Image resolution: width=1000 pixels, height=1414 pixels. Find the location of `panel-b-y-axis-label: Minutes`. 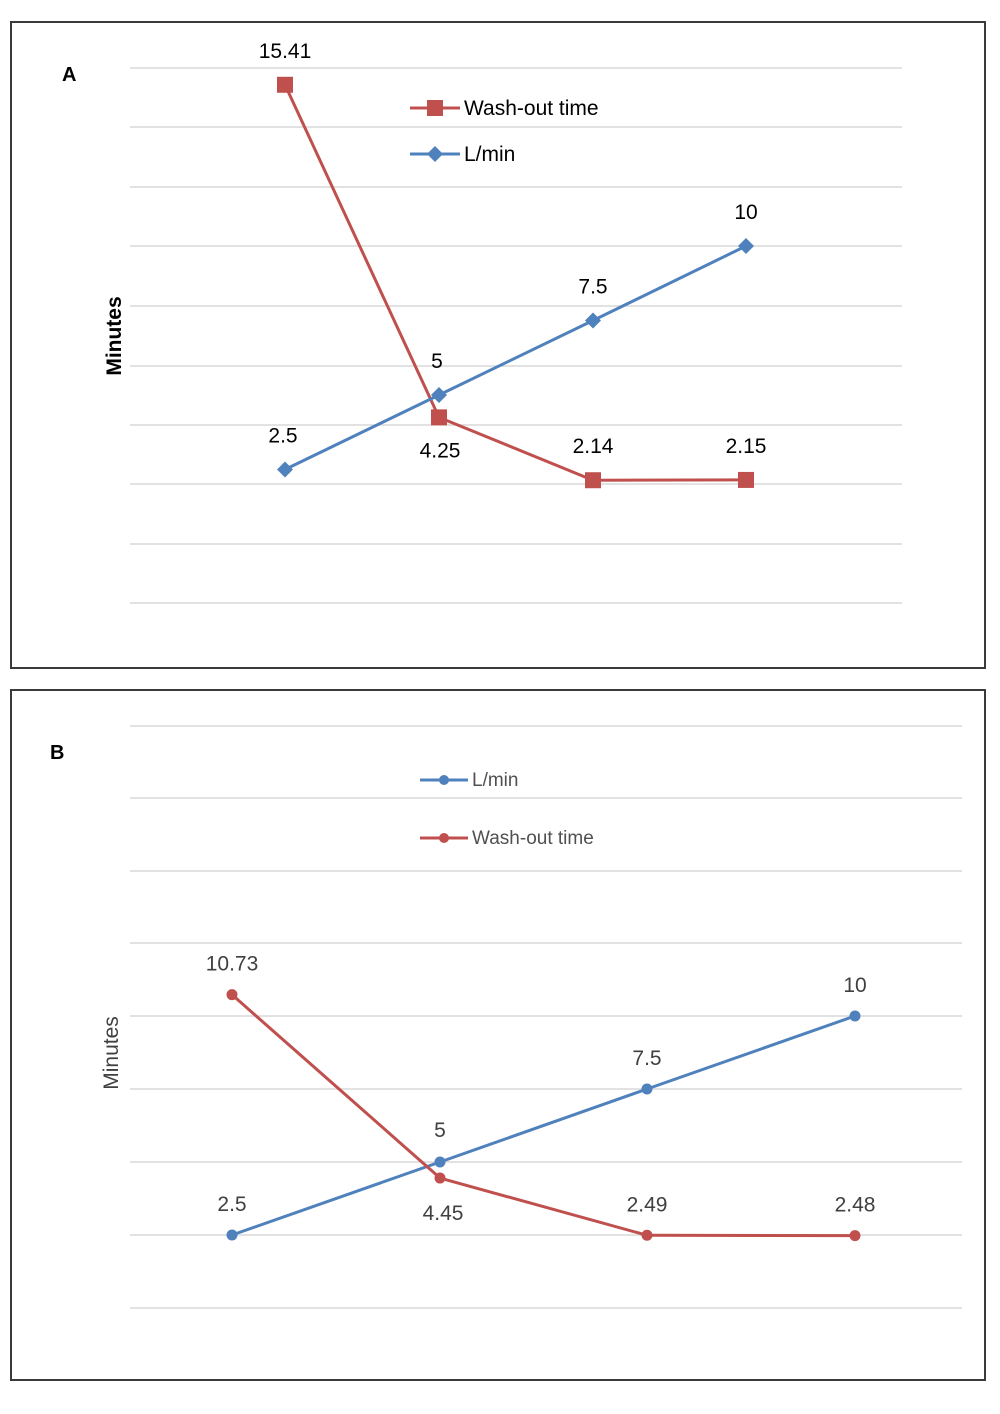

panel-b-y-axis-label: Minutes is located at coordinates (111, 1053).